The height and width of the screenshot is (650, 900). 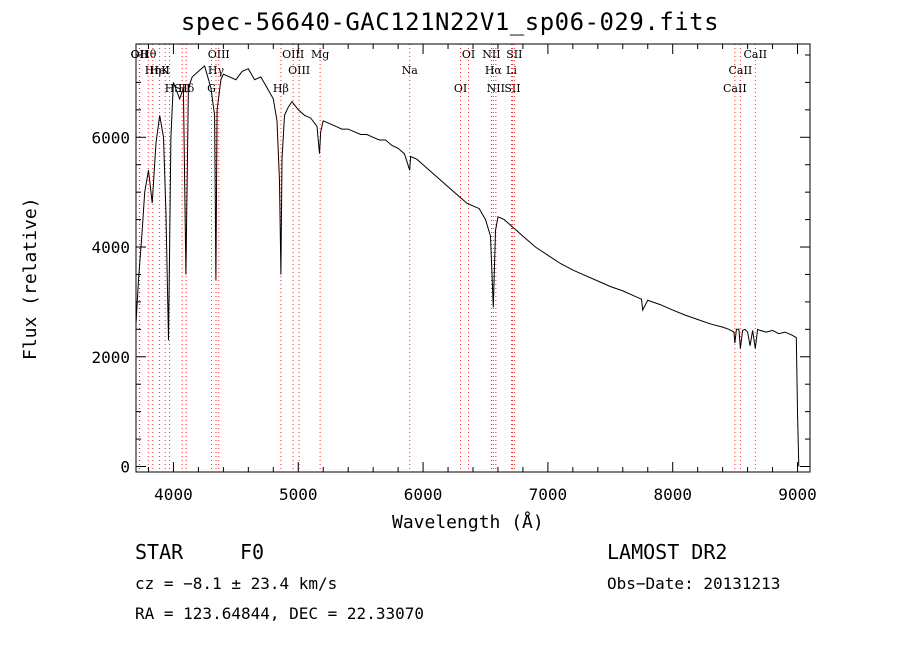 What do you see at coordinates (672, 494) in the screenshot?
I see `x-tick-label: 8000` at bounding box center [672, 494].